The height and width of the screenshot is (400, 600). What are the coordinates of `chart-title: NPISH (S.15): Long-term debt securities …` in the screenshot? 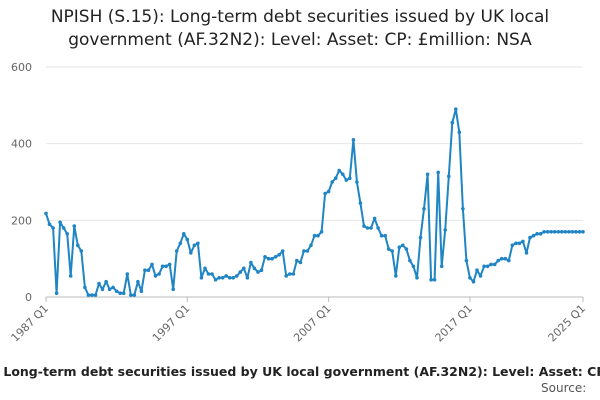 It's located at (300, 29).